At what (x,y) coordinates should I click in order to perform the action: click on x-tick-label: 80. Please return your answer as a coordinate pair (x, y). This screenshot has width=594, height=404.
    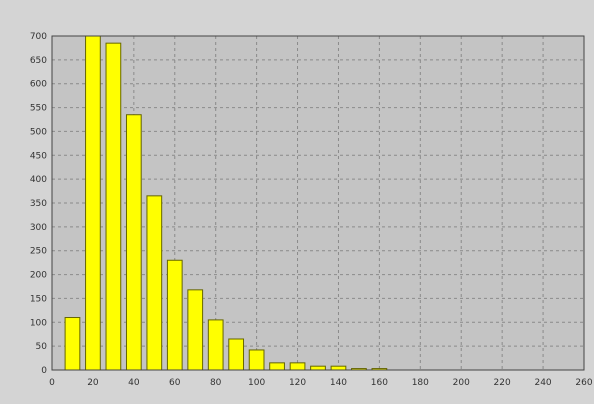
    Looking at the image, I should click on (216, 383).